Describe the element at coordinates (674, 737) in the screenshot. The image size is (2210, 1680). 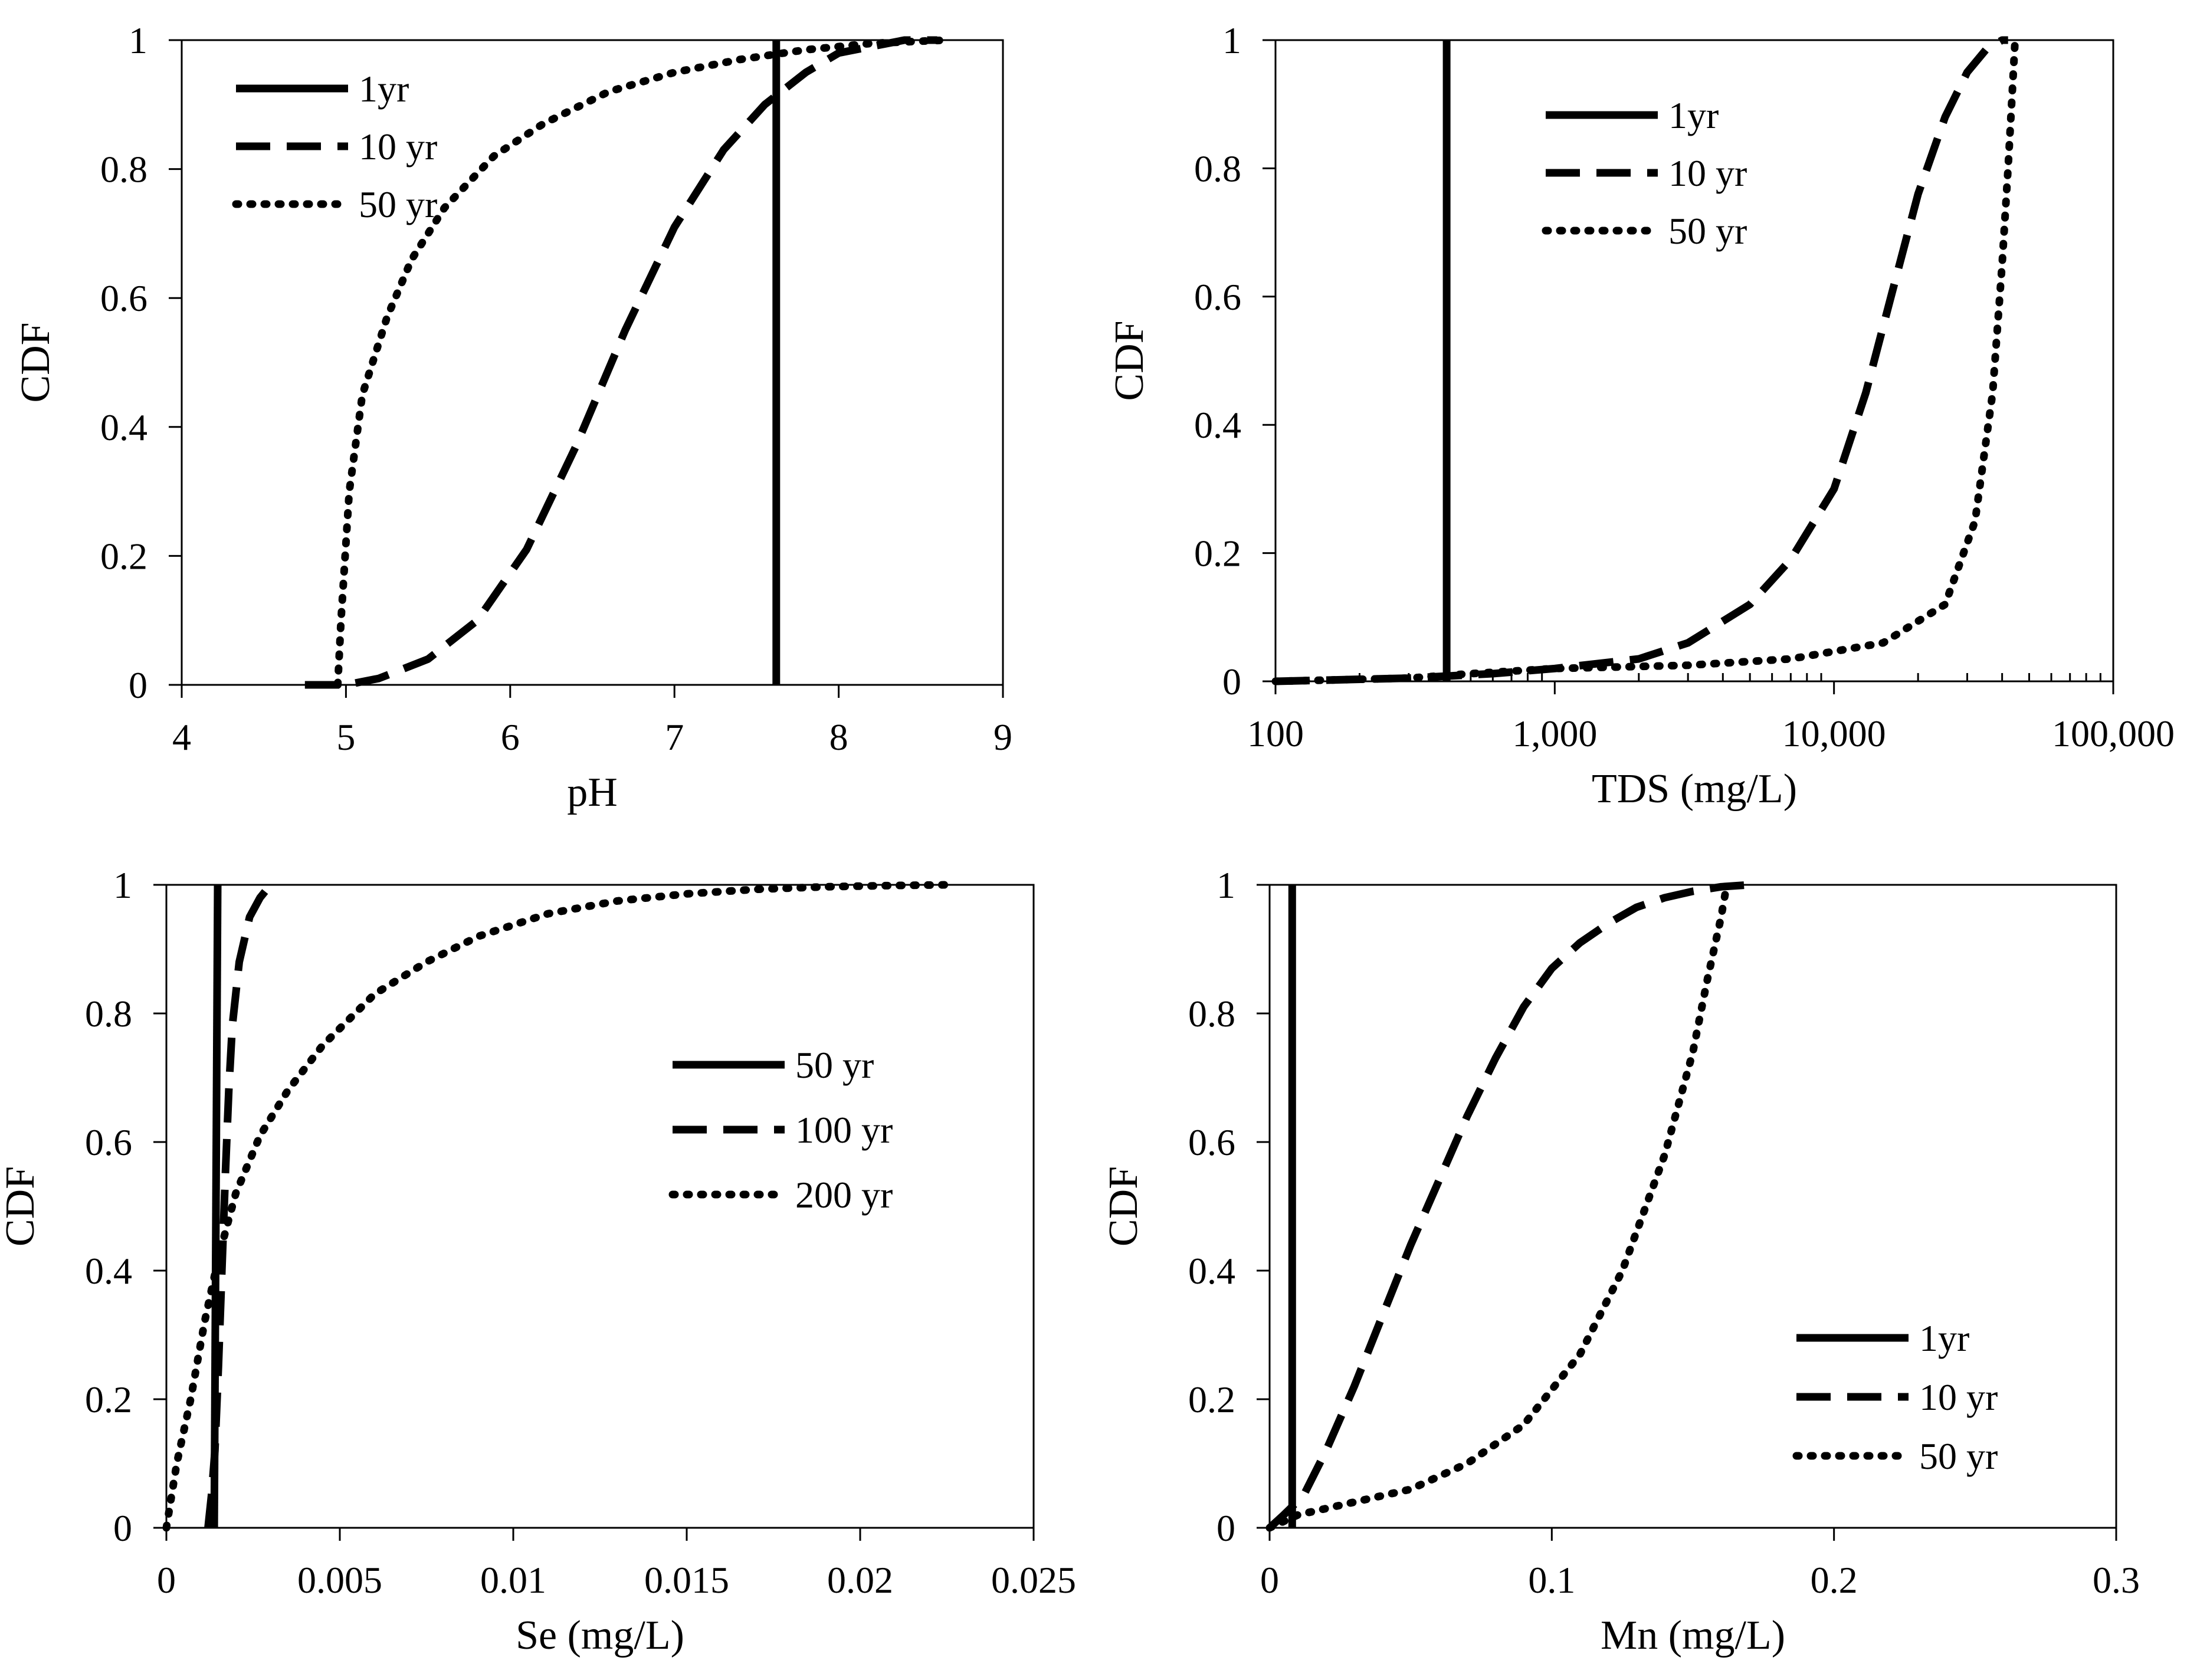
I see `x-tick-label: 7` at that location.